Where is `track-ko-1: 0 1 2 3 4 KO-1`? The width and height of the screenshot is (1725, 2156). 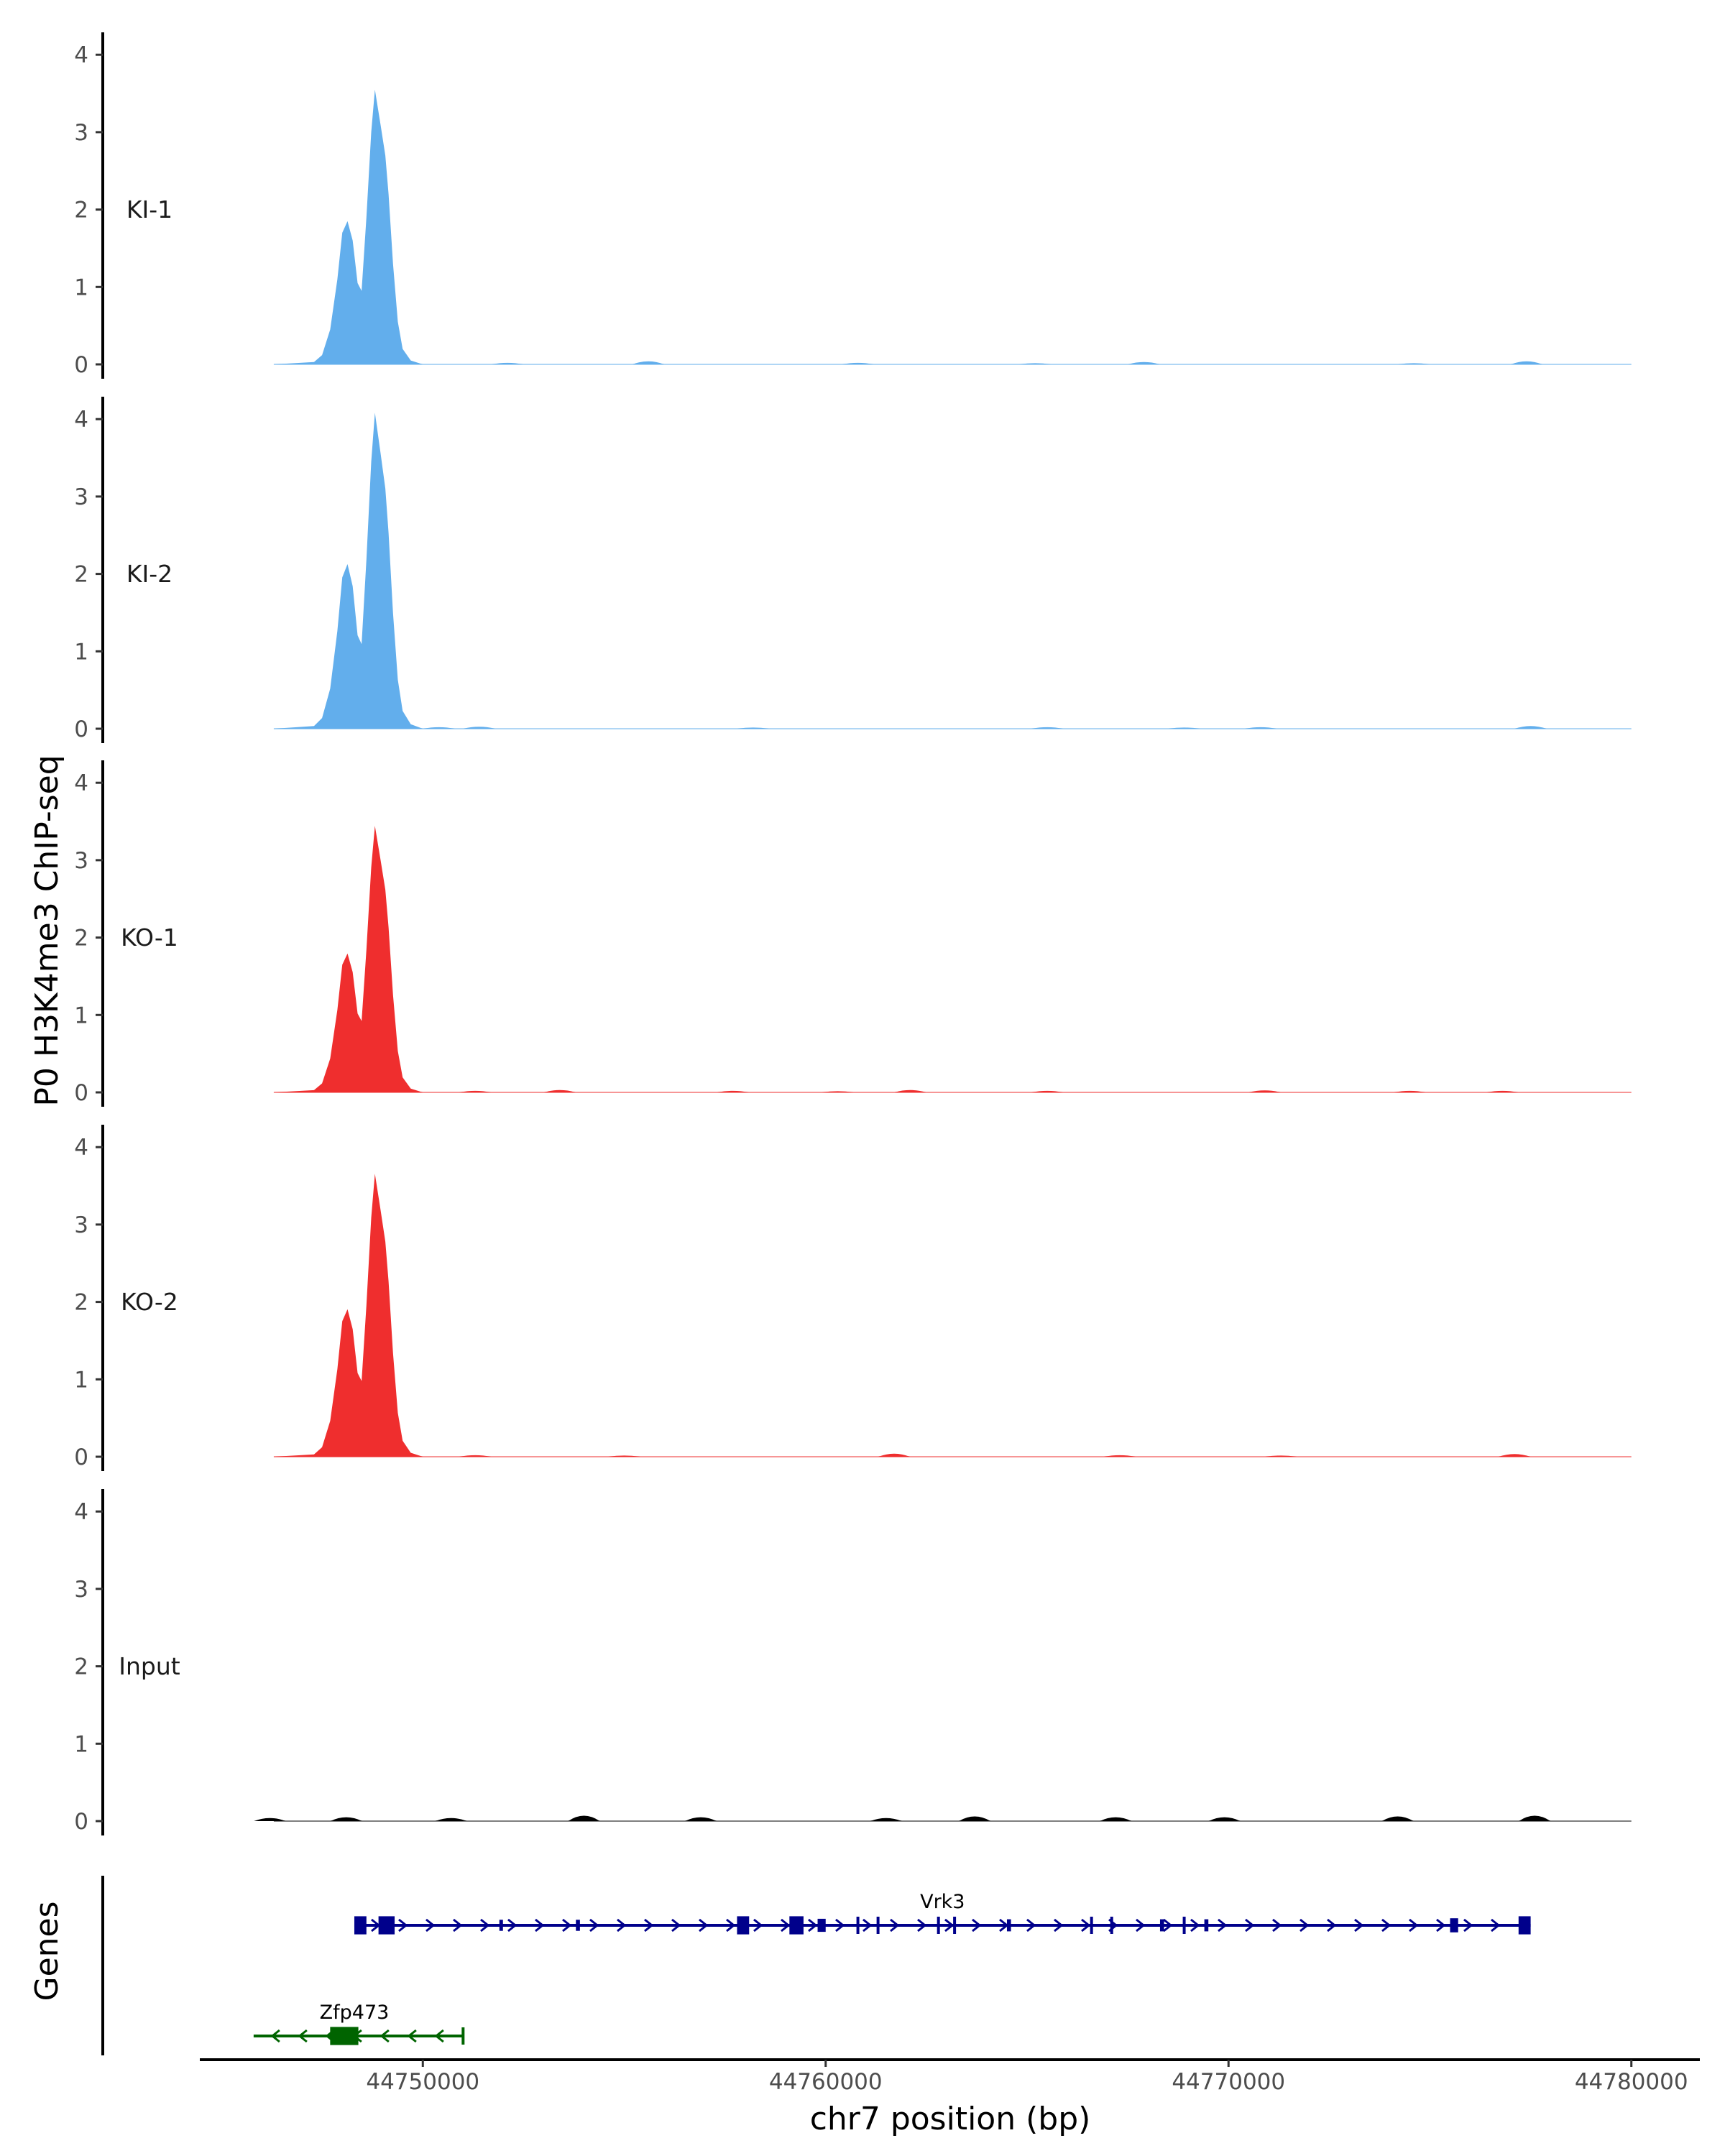
track-ko-1: 0 1 2 3 4 KO-1 is located at coordinates (853, 934).